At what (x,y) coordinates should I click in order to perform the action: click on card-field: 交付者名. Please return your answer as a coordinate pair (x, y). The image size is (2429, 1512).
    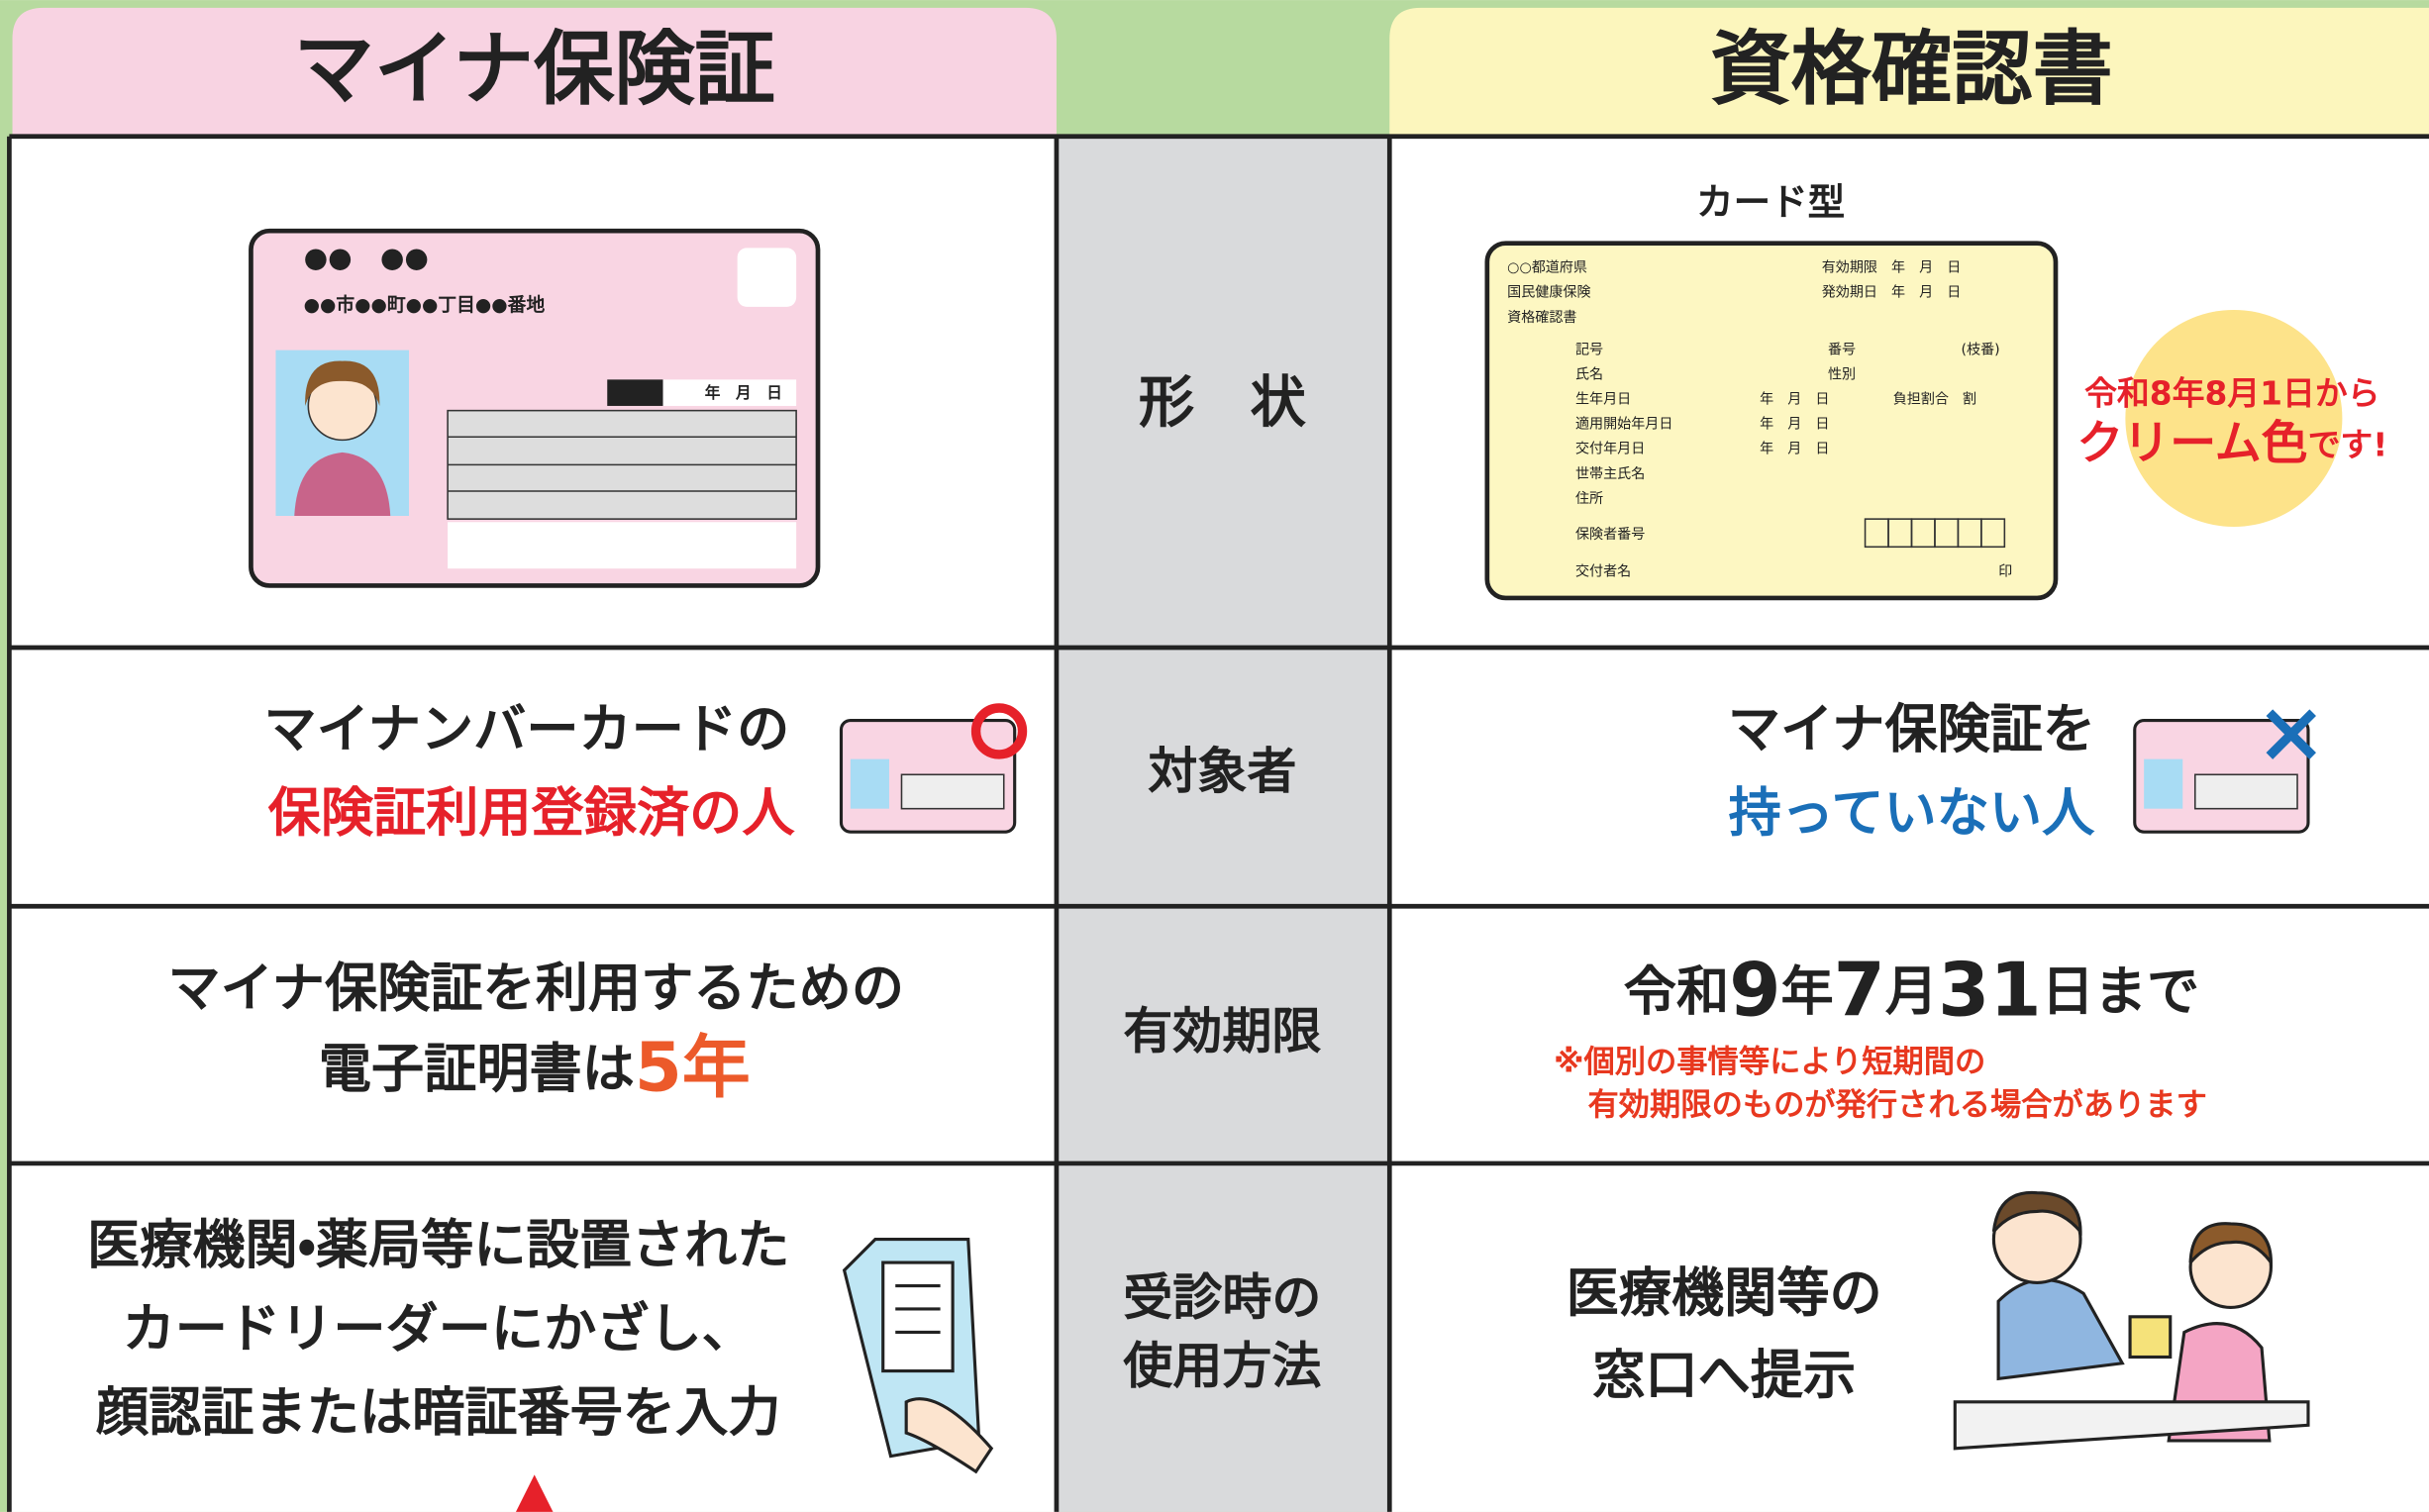
    Looking at the image, I should click on (1603, 571).